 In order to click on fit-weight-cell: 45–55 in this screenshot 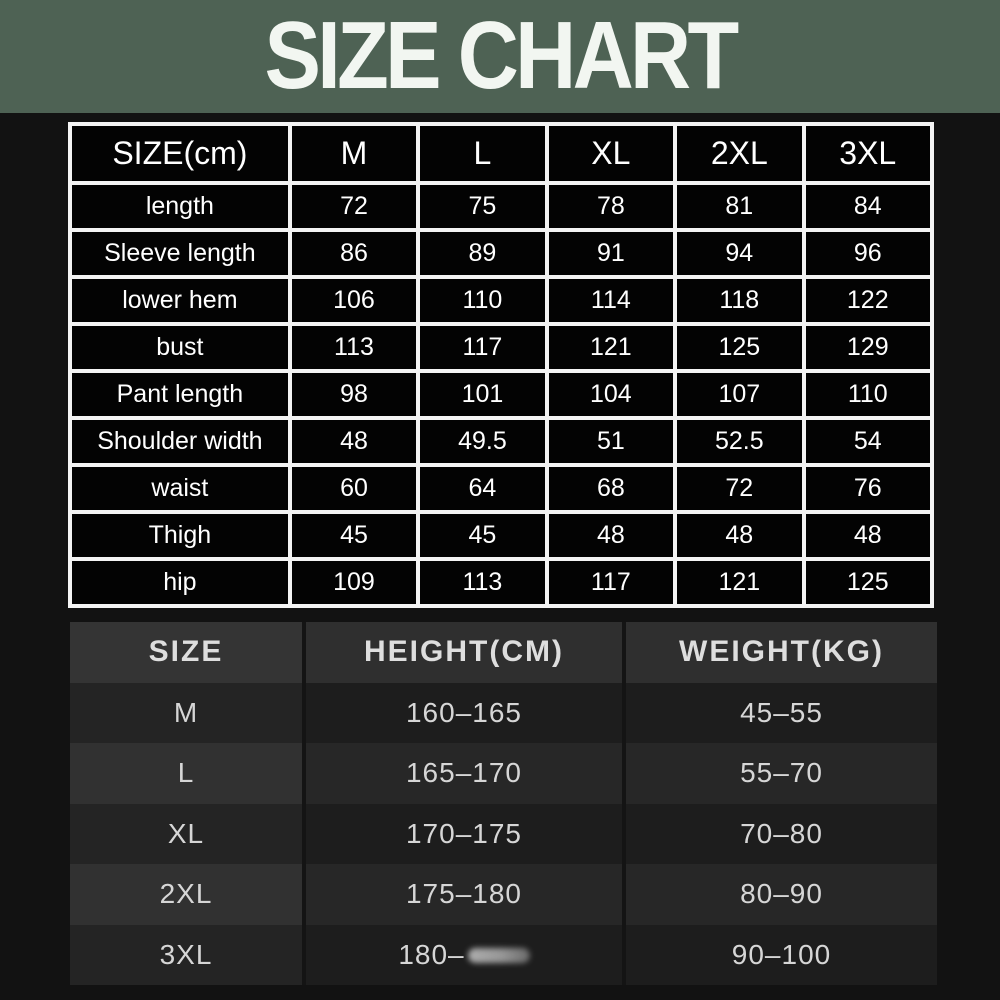, I will do `click(781, 712)`.